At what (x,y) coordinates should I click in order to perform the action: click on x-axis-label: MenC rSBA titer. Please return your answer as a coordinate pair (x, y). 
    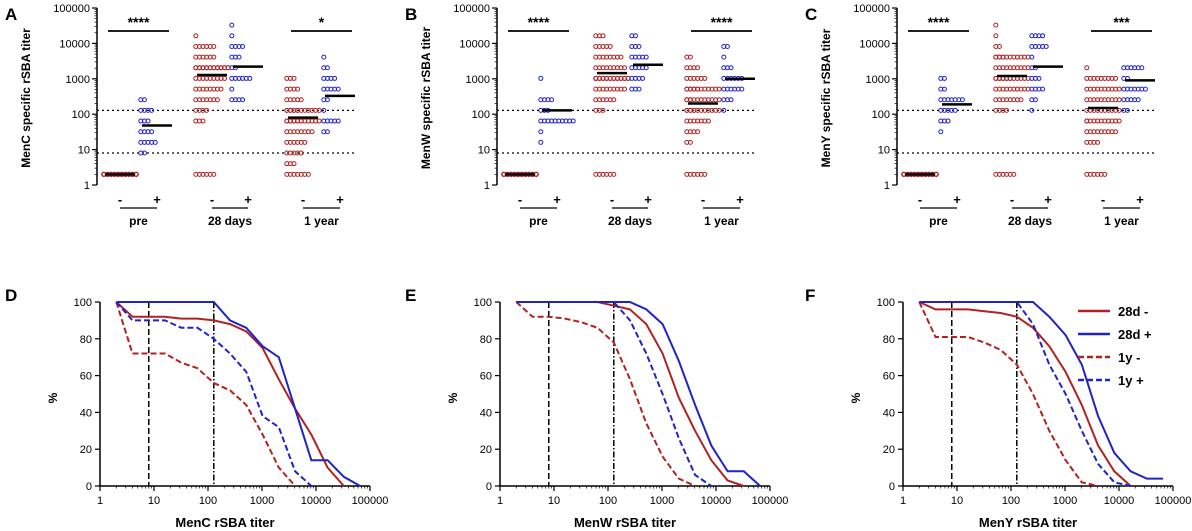
    Looking at the image, I should click on (224, 522).